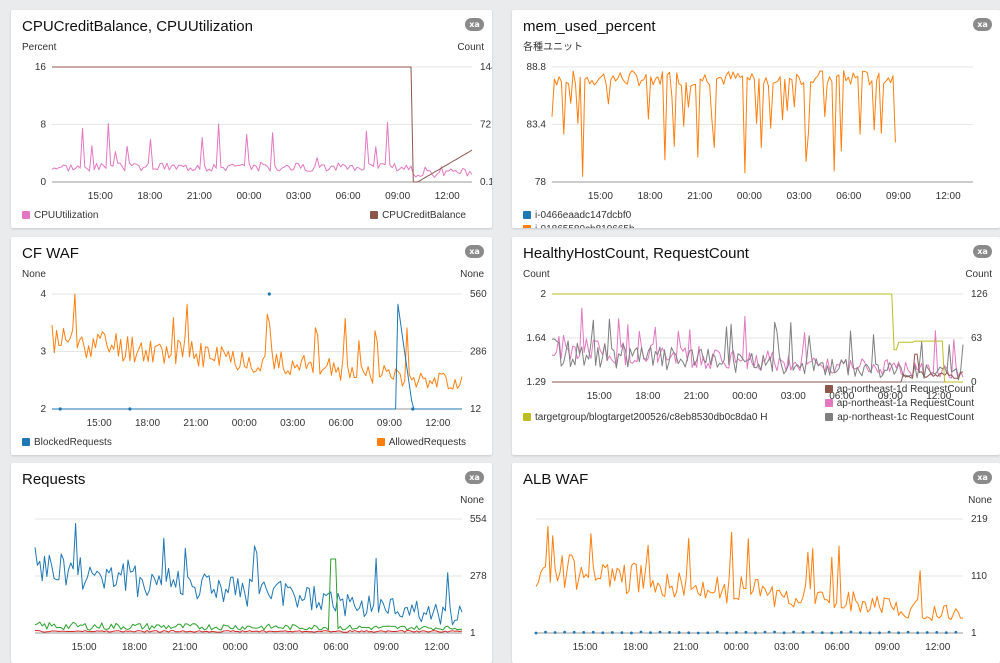 This screenshot has height=663, width=1000. I want to click on legend-item: ap-northeast-1d RequestCount, so click(899, 389).